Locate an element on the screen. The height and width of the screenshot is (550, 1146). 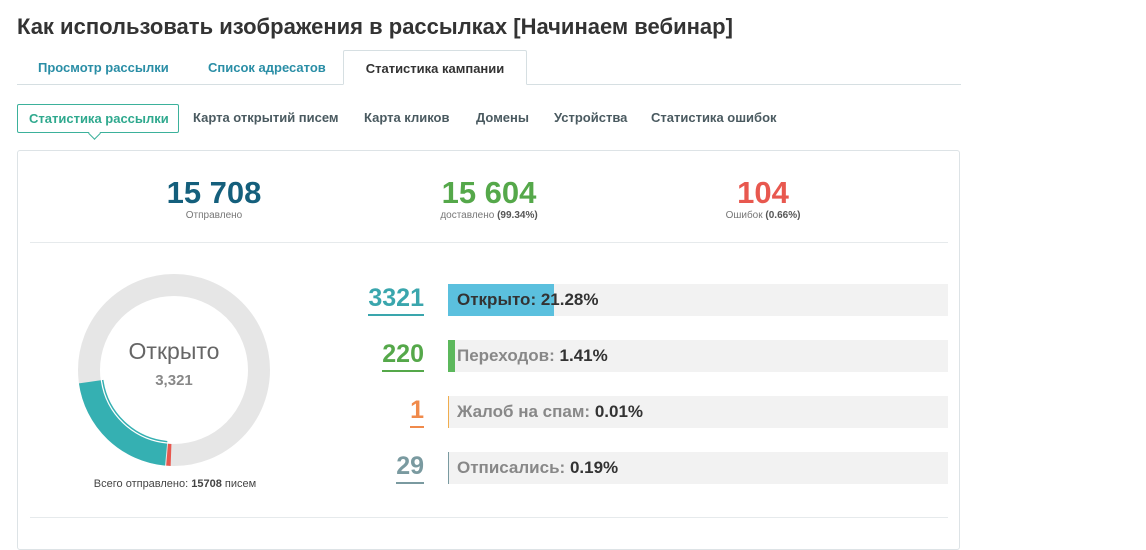
subtab-open-map: Карта открытий писем is located at coordinates (266, 117).